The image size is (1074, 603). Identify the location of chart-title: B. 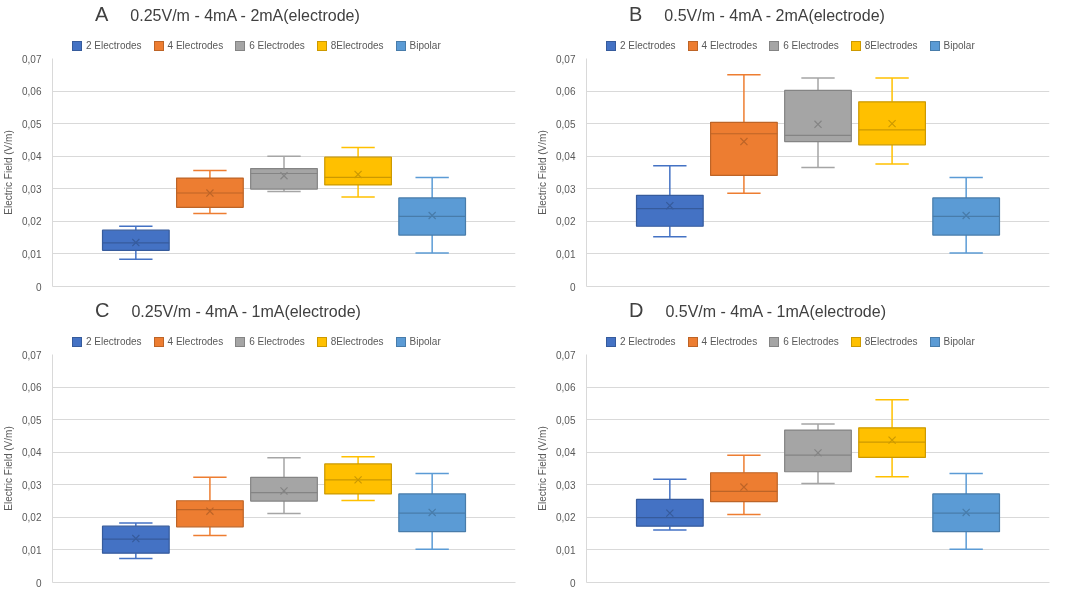
(636, 14).